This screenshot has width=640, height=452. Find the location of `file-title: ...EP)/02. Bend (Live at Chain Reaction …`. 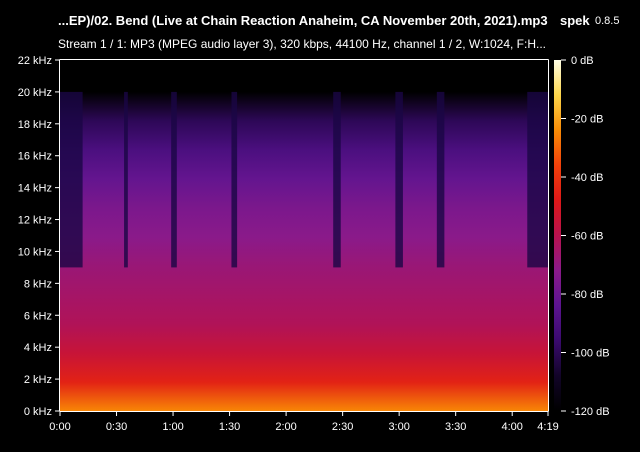

file-title: ...EP)/02. Bend (Live at Chain Reaction … is located at coordinates (303, 20).